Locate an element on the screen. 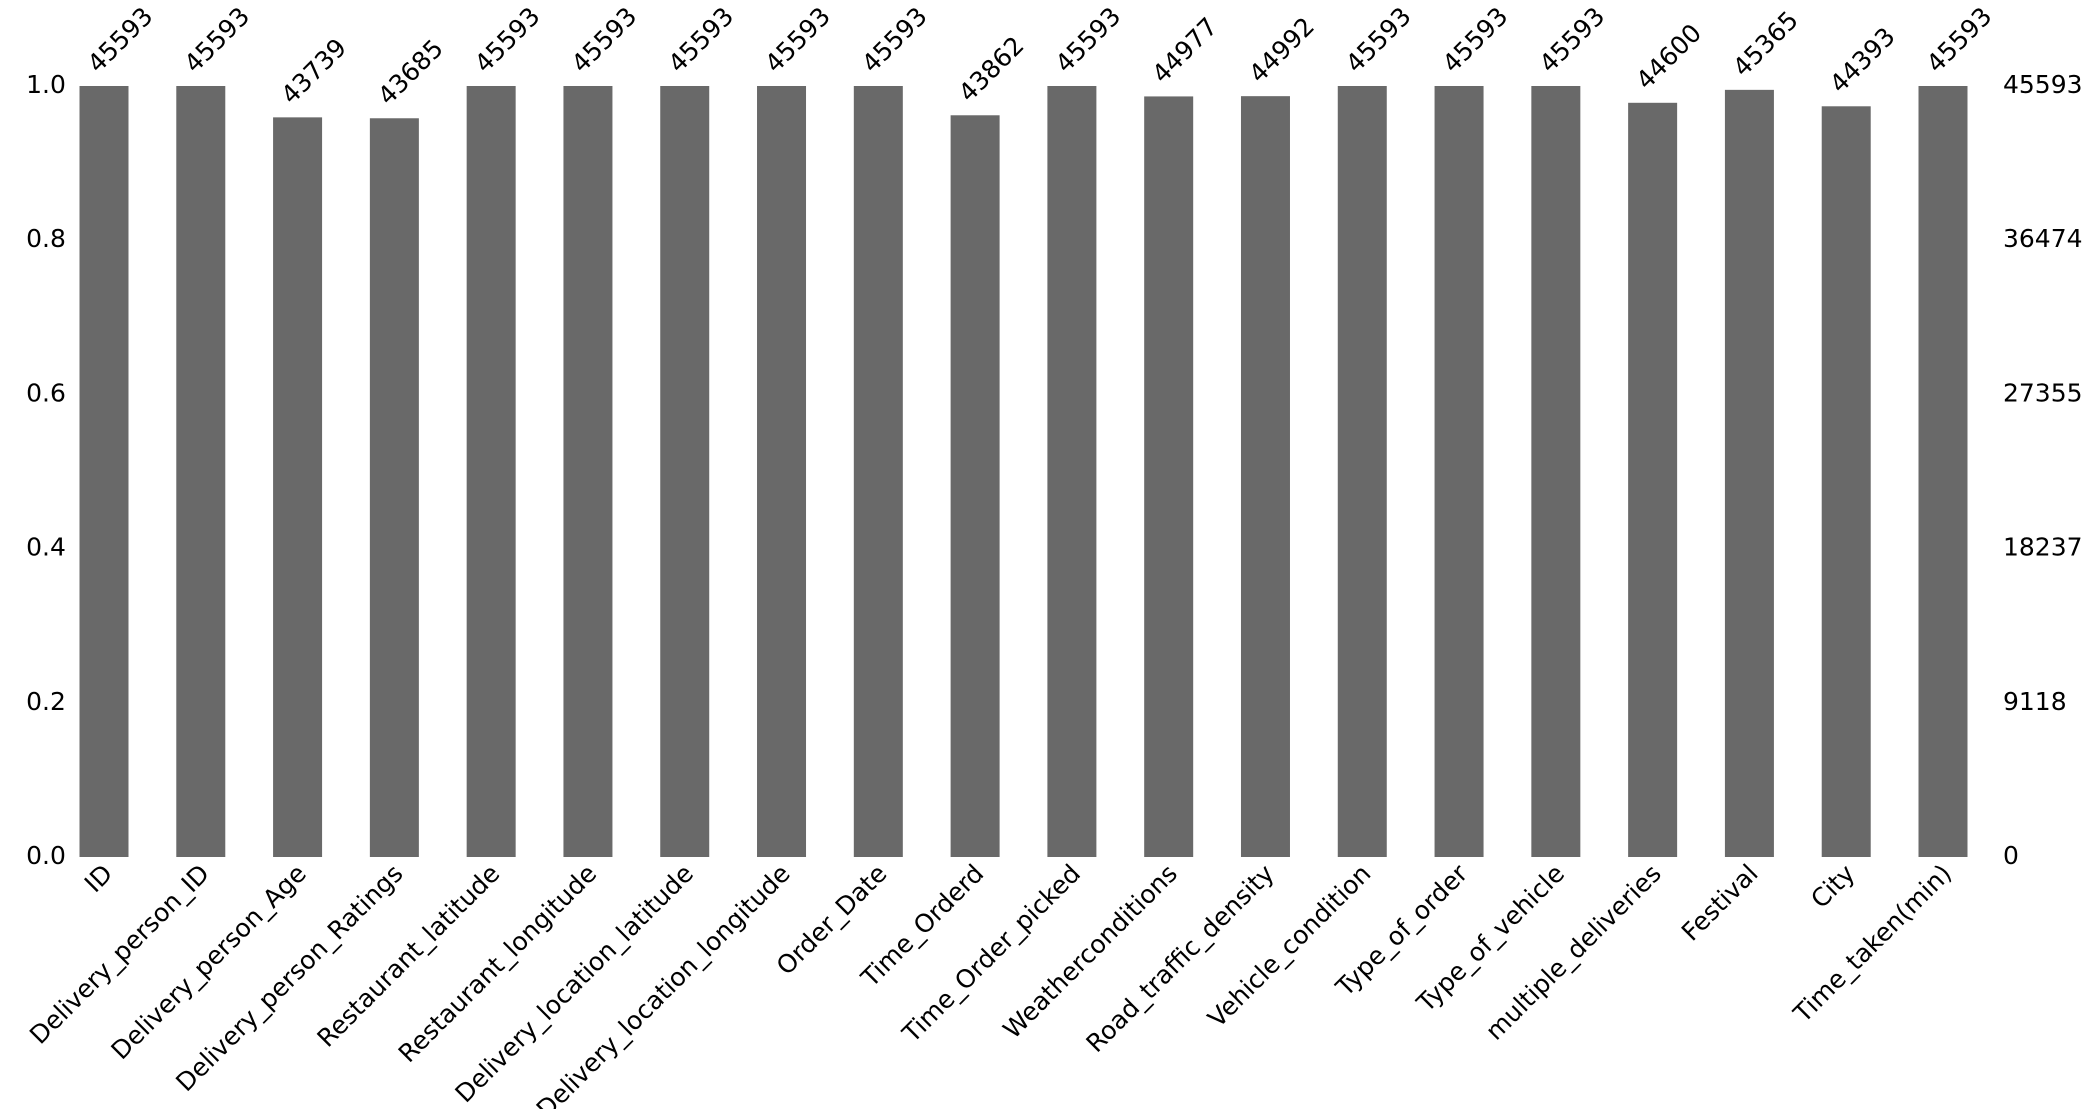  y-tick-label: 1.0 is located at coordinates (46, 84).